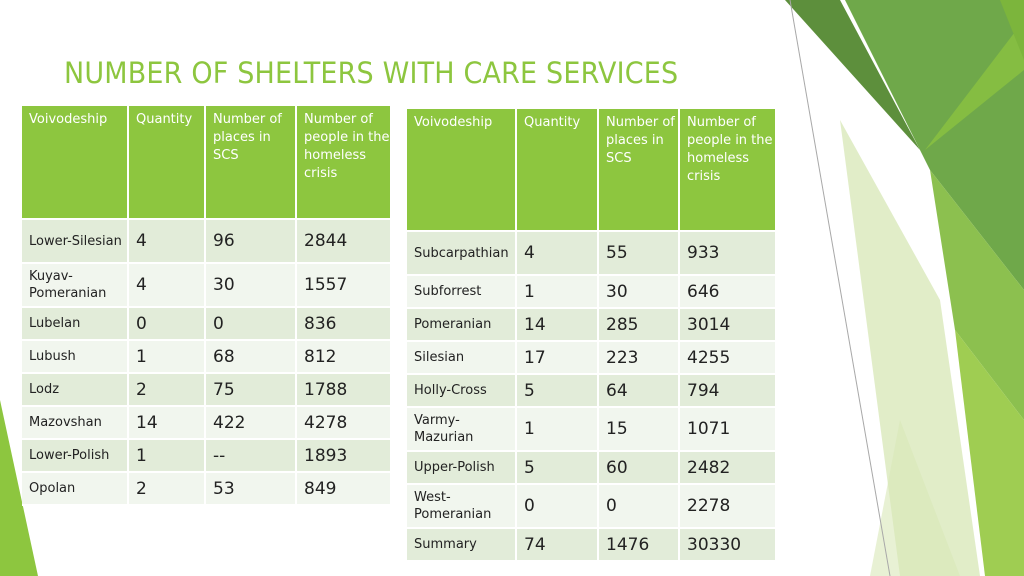 This screenshot has width=1024, height=576. I want to click on table-row: Lower-Silesian 4 96 2844, so click(207, 242).